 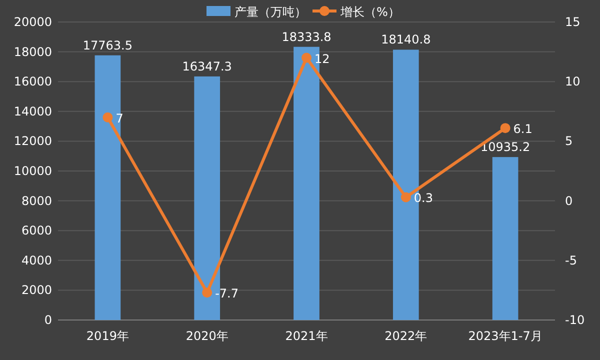 I want to click on y-tick-label: 14000, so click(x=33, y=111).